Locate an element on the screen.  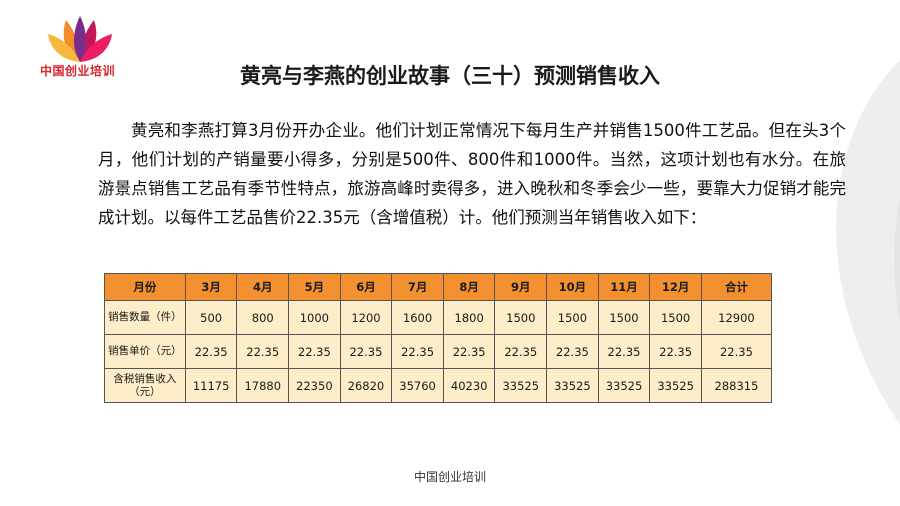
header-cell: 11月 is located at coordinates (624, 287).